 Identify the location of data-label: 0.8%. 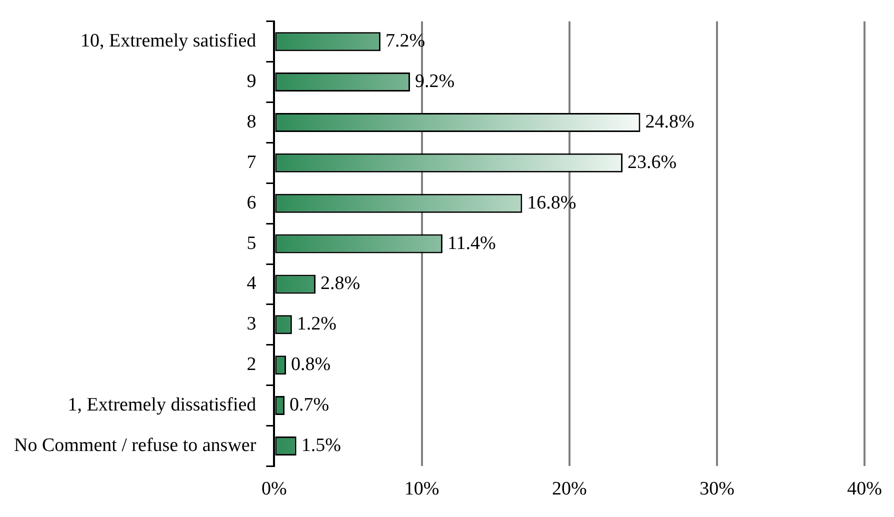
(311, 365).